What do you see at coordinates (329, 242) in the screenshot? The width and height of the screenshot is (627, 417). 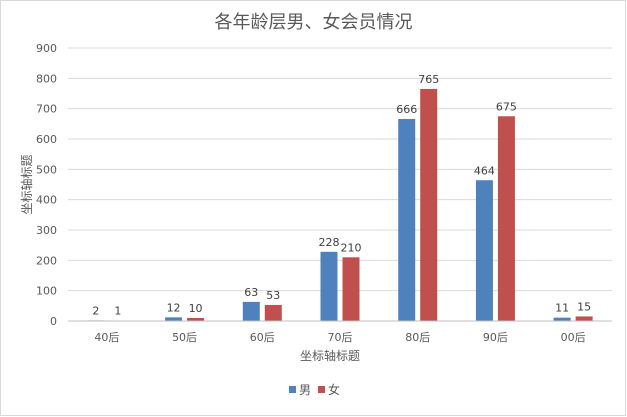 I see `data-label: 228` at bounding box center [329, 242].